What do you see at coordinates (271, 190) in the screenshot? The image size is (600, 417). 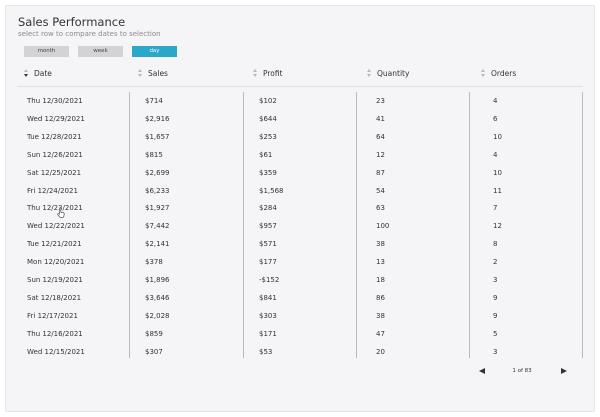 I see `profit-cell: $1,568` at bounding box center [271, 190].